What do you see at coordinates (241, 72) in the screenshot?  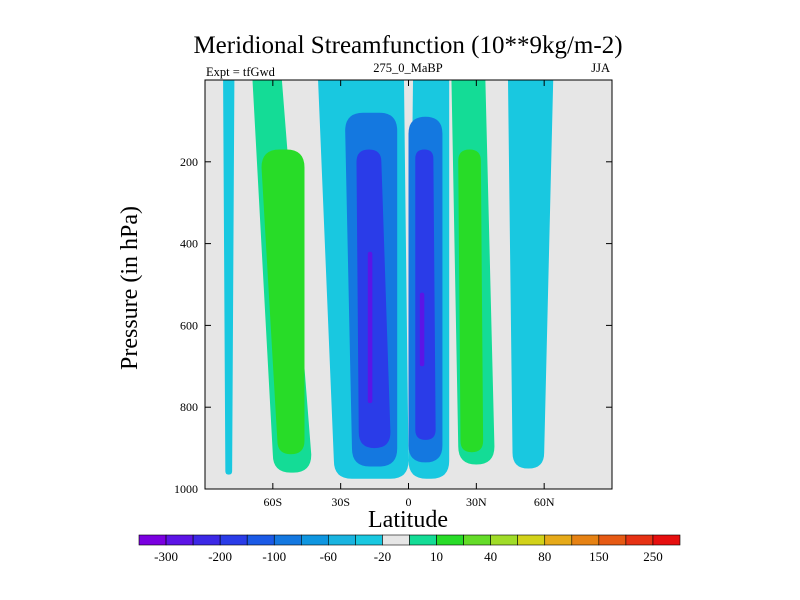 I see `left-subtitle: Expt = tfGwd` at bounding box center [241, 72].